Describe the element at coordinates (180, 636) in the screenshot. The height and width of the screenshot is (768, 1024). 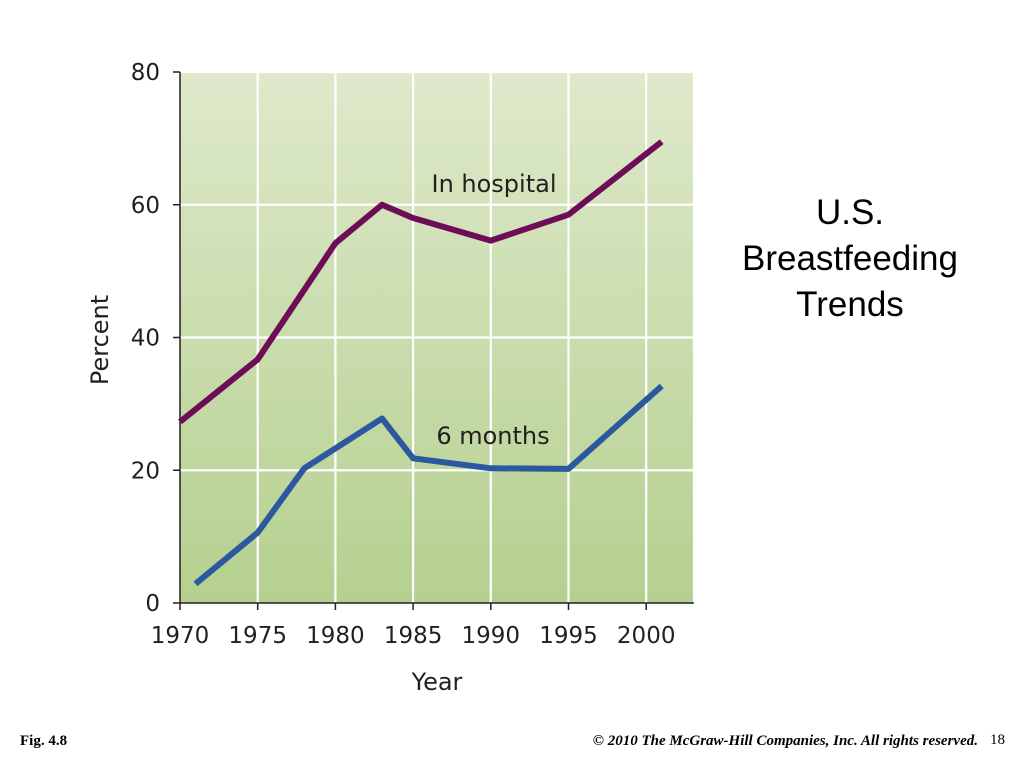
I see `x-tick-label: 1970` at that location.